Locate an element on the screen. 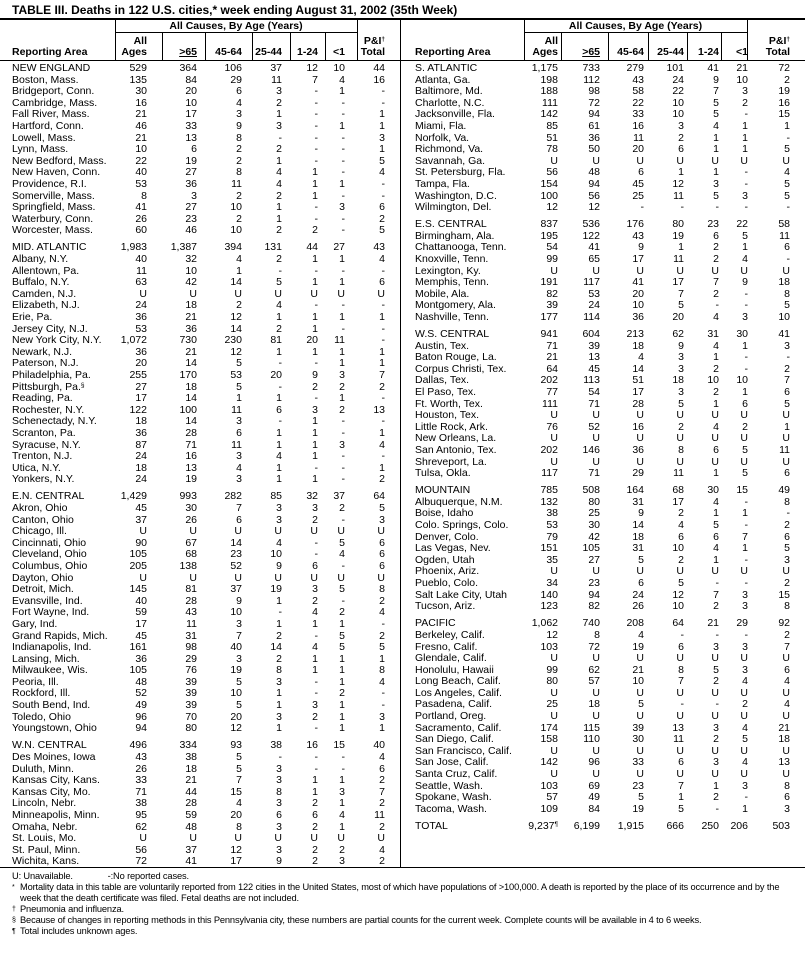  value: 78 is located at coordinates (552, 149).